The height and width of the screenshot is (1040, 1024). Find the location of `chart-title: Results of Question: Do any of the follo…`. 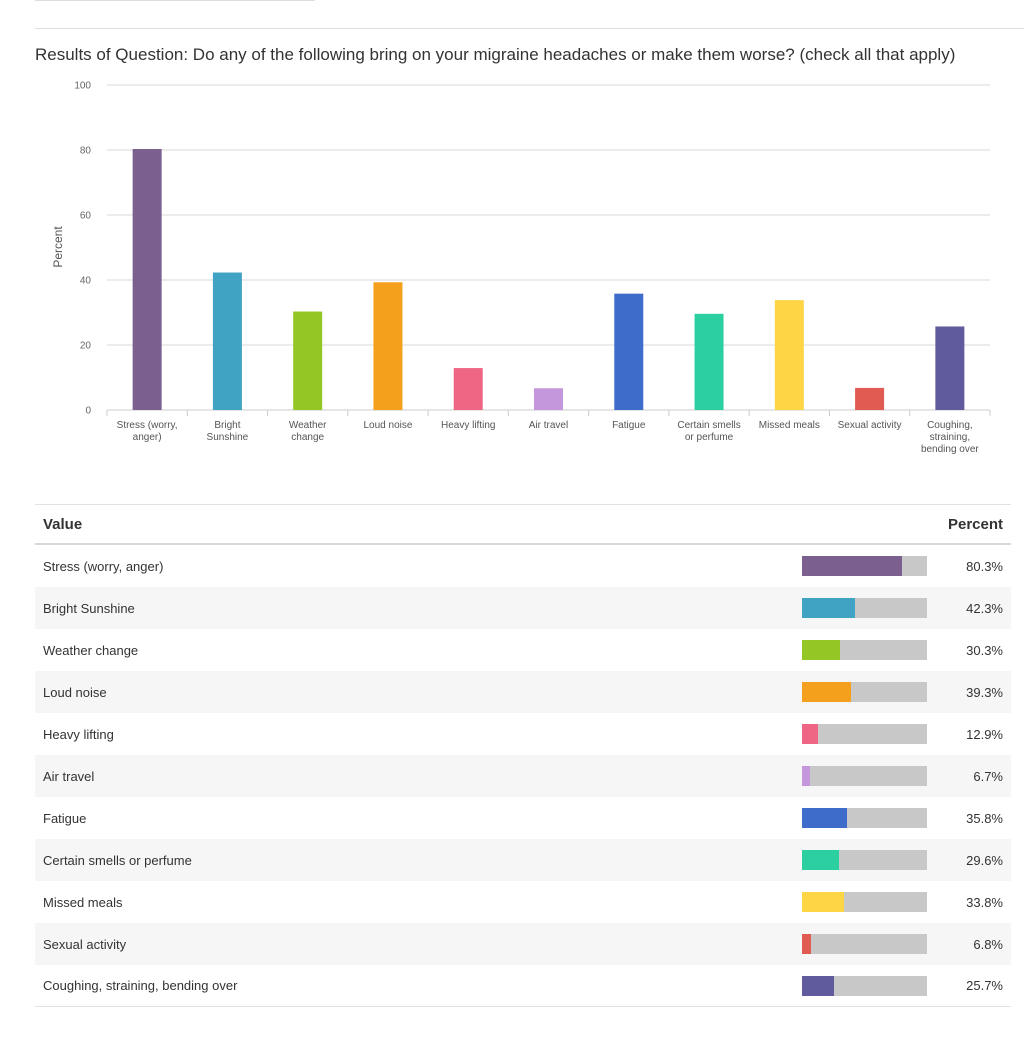

chart-title: Results of Question: Do any of the follo… is located at coordinates (495, 54).